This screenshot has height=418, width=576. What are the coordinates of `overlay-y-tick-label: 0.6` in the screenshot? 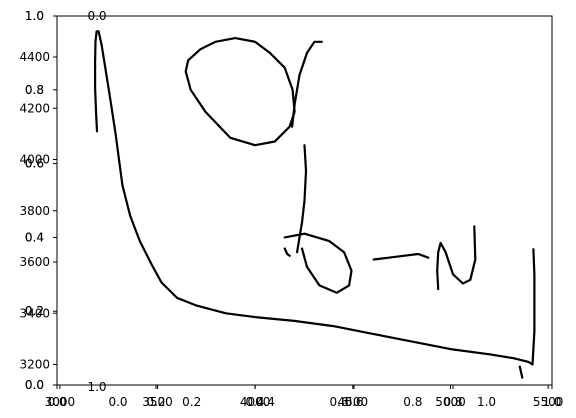 It's located at (34, 164).